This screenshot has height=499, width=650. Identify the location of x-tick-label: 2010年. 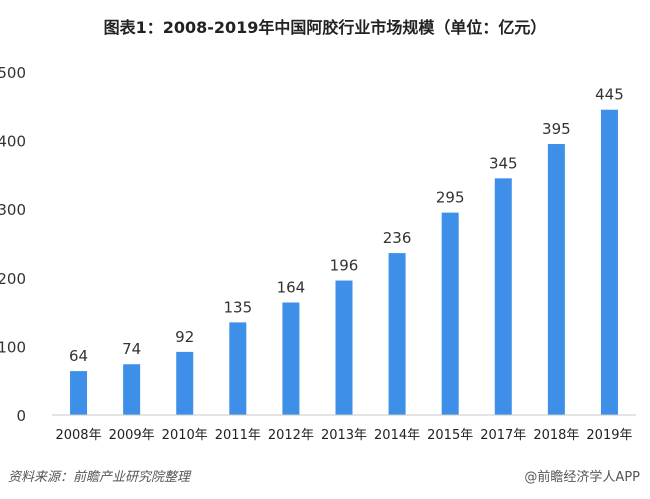
(185, 435).